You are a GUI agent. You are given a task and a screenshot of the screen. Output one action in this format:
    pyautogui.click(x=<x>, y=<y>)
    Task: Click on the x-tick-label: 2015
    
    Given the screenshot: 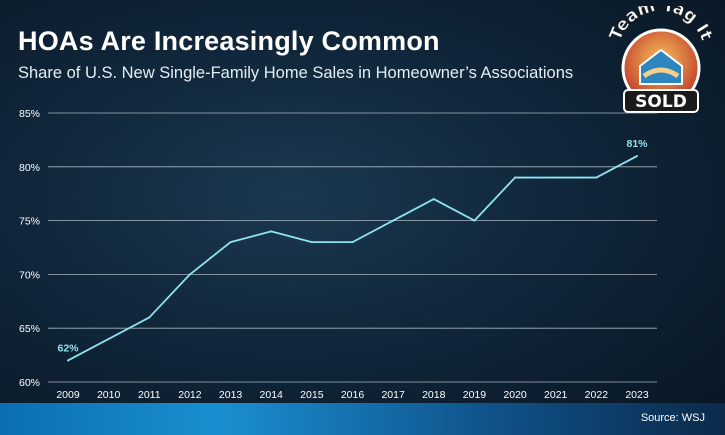 What is the action you would take?
    pyautogui.click(x=312, y=395)
    